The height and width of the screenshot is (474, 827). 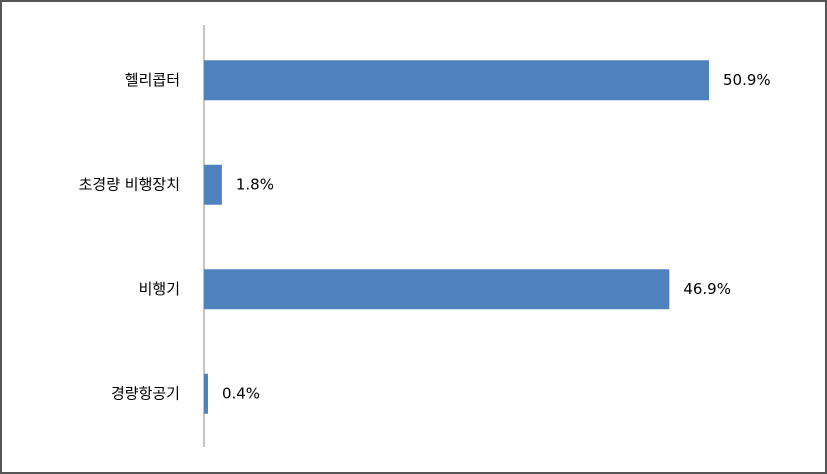 What do you see at coordinates (747, 80) in the screenshot?
I see `value-label: 50.9%` at bounding box center [747, 80].